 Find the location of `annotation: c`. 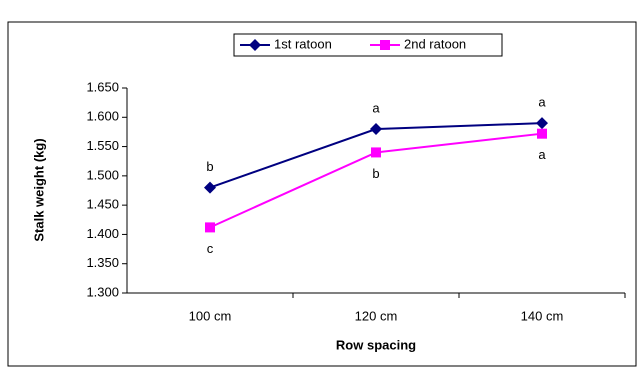

annotation: c is located at coordinates (210, 248).